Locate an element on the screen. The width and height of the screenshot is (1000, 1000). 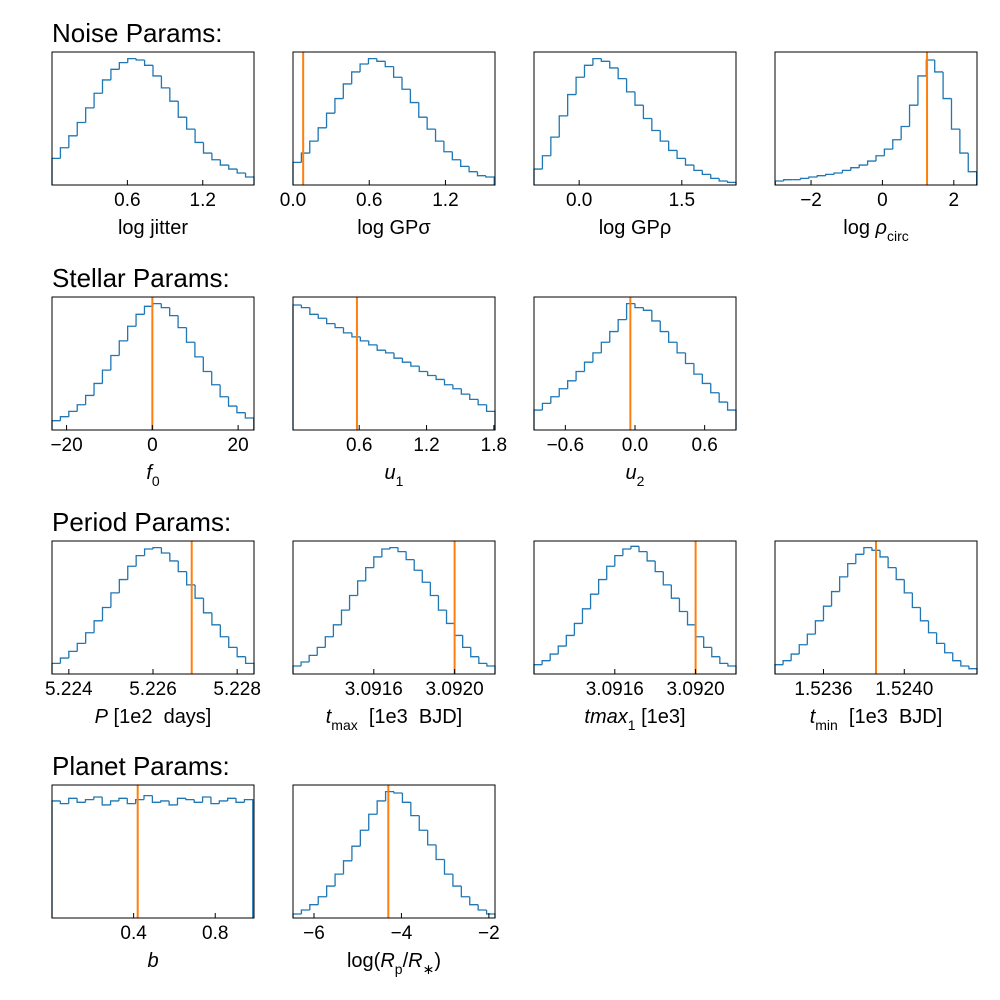
x-axis-label: log(Rp/R∗) is located at coordinates (394, 963).